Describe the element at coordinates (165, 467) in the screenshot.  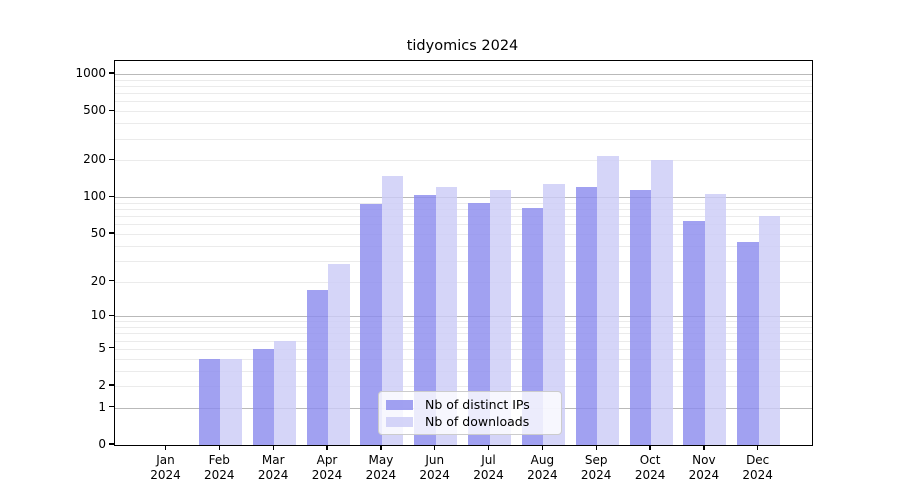
I see `x-axis-tick-label: Jan 2024` at that location.